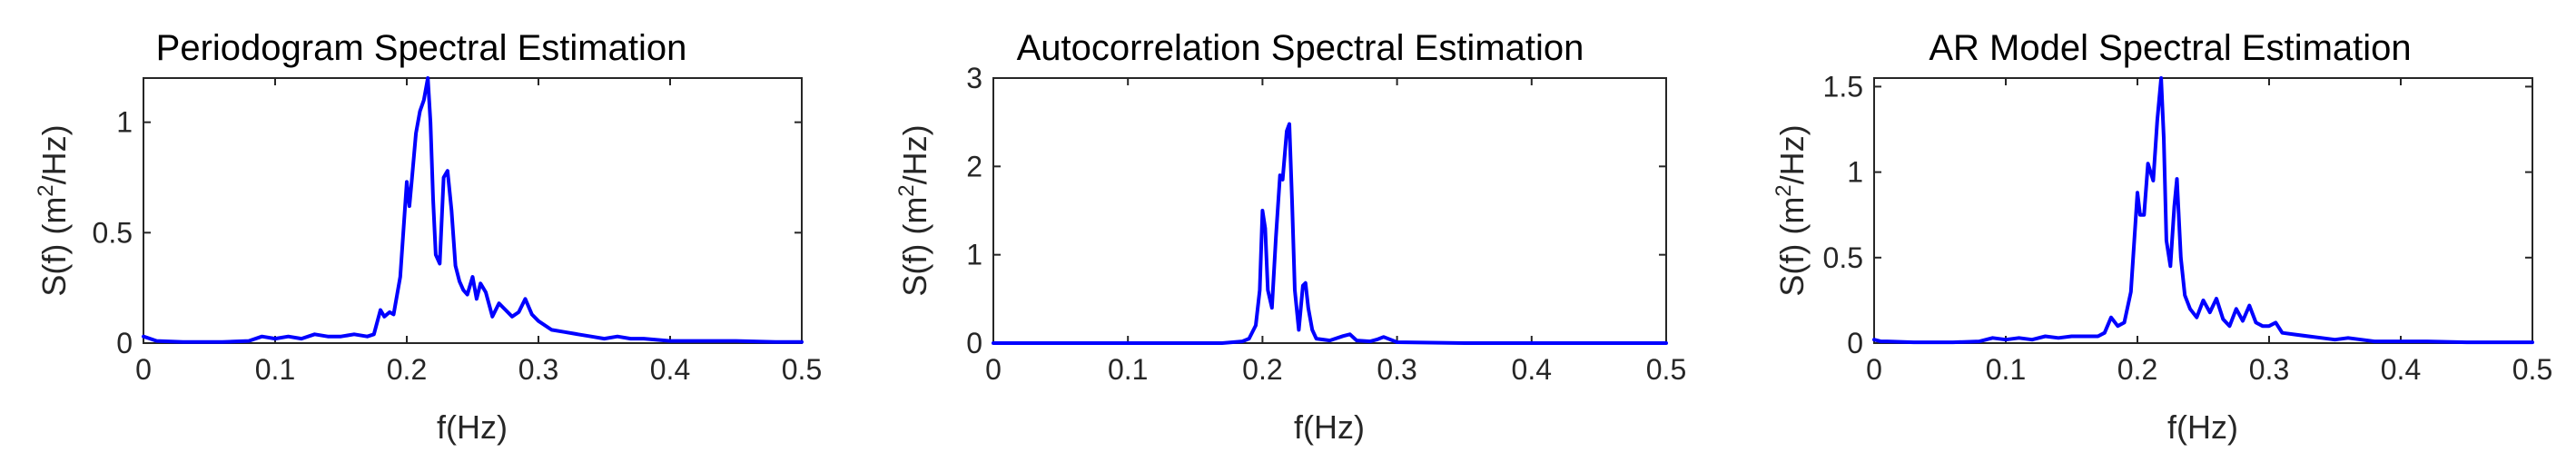 Image resolution: width=2576 pixels, height=472 pixels. Describe the element at coordinates (974, 166) in the screenshot. I see `y-tick-label: 2` at that location.